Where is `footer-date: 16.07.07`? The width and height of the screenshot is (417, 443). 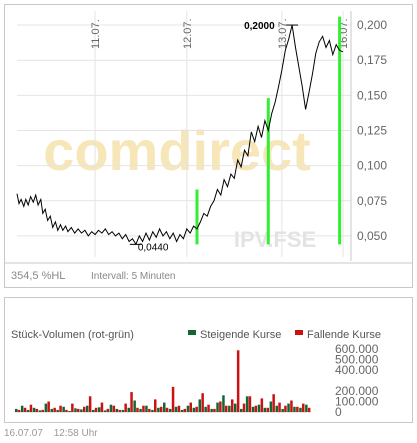 footer-date: 16.07.07 is located at coordinates (23, 433).